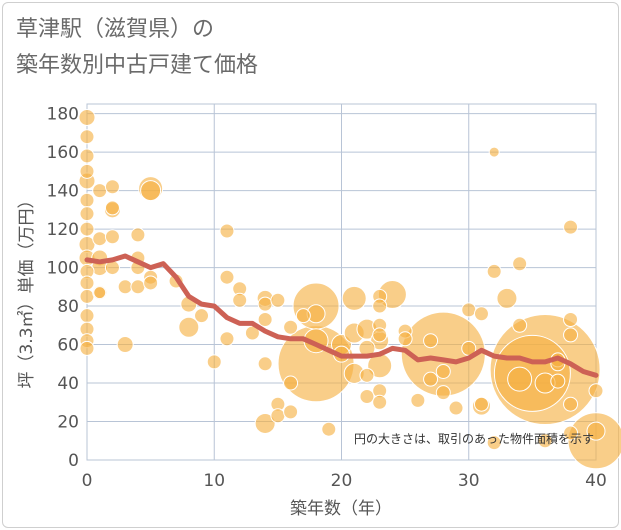 This screenshot has width=621, height=530. Describe the element at coordinates (63, 192) in the screenshot. I see `y-tick-label: 140` at that location.